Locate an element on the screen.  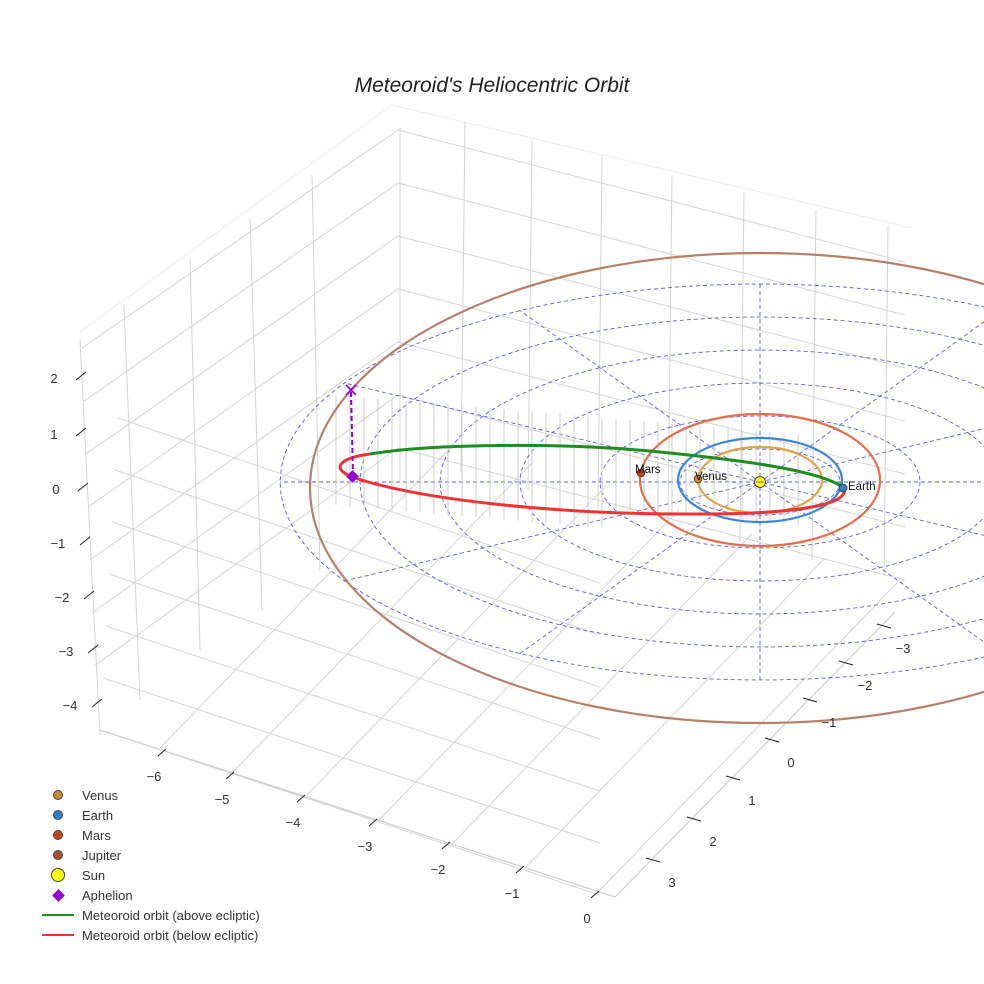
legend-item-jupiter: Jupiter is located at coordinates (149, 855).